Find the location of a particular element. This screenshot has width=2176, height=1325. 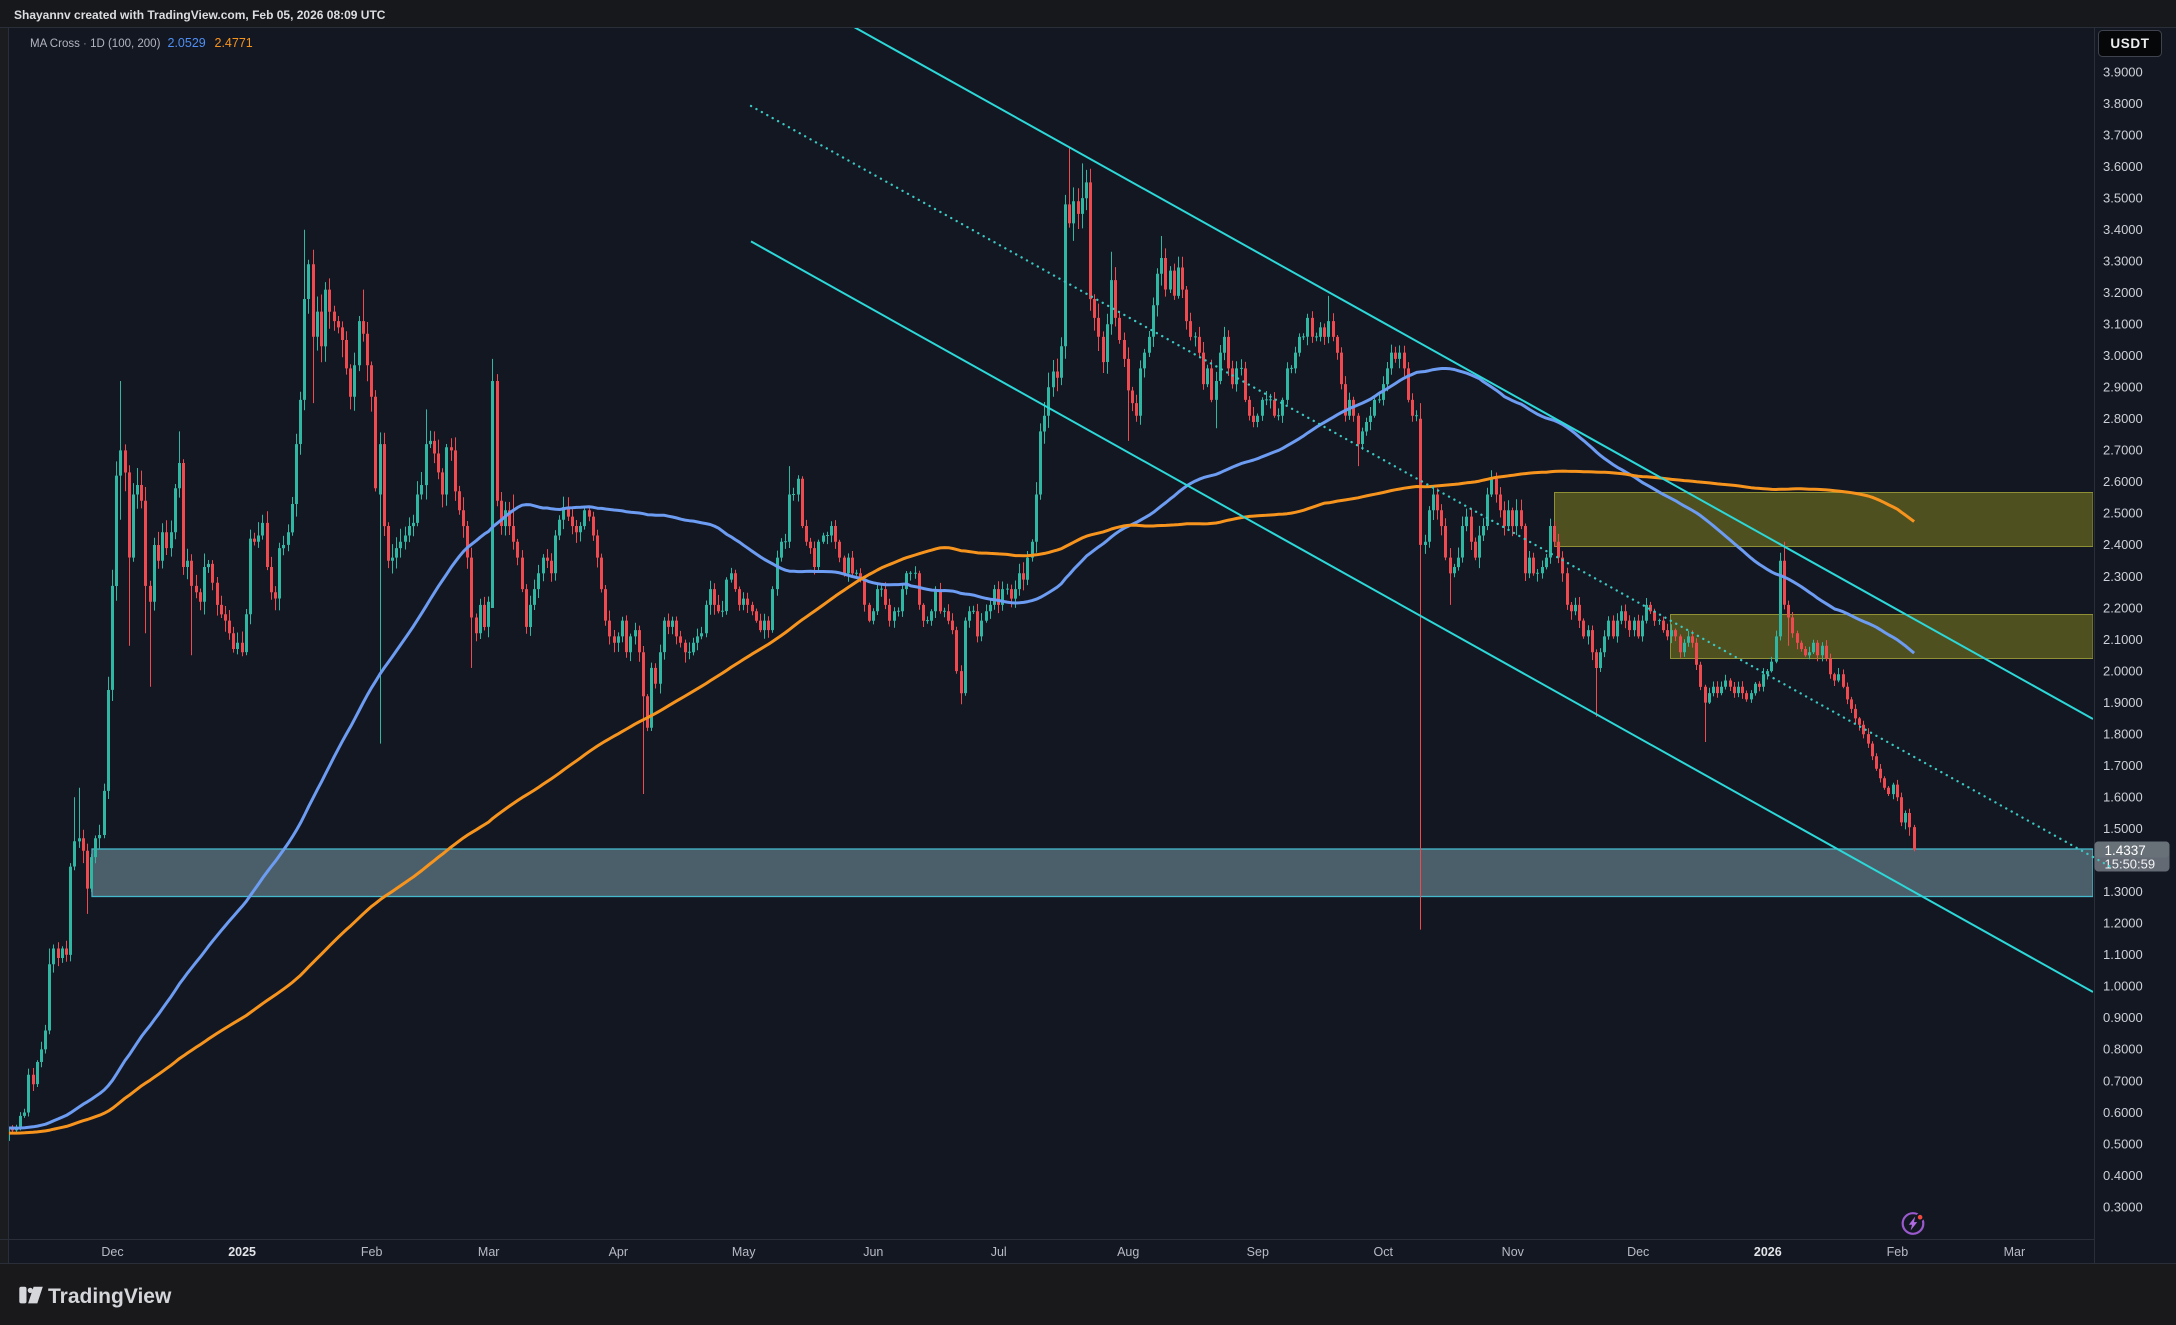

svg-text: 3.3000 is located at coordinates (2123, 261).